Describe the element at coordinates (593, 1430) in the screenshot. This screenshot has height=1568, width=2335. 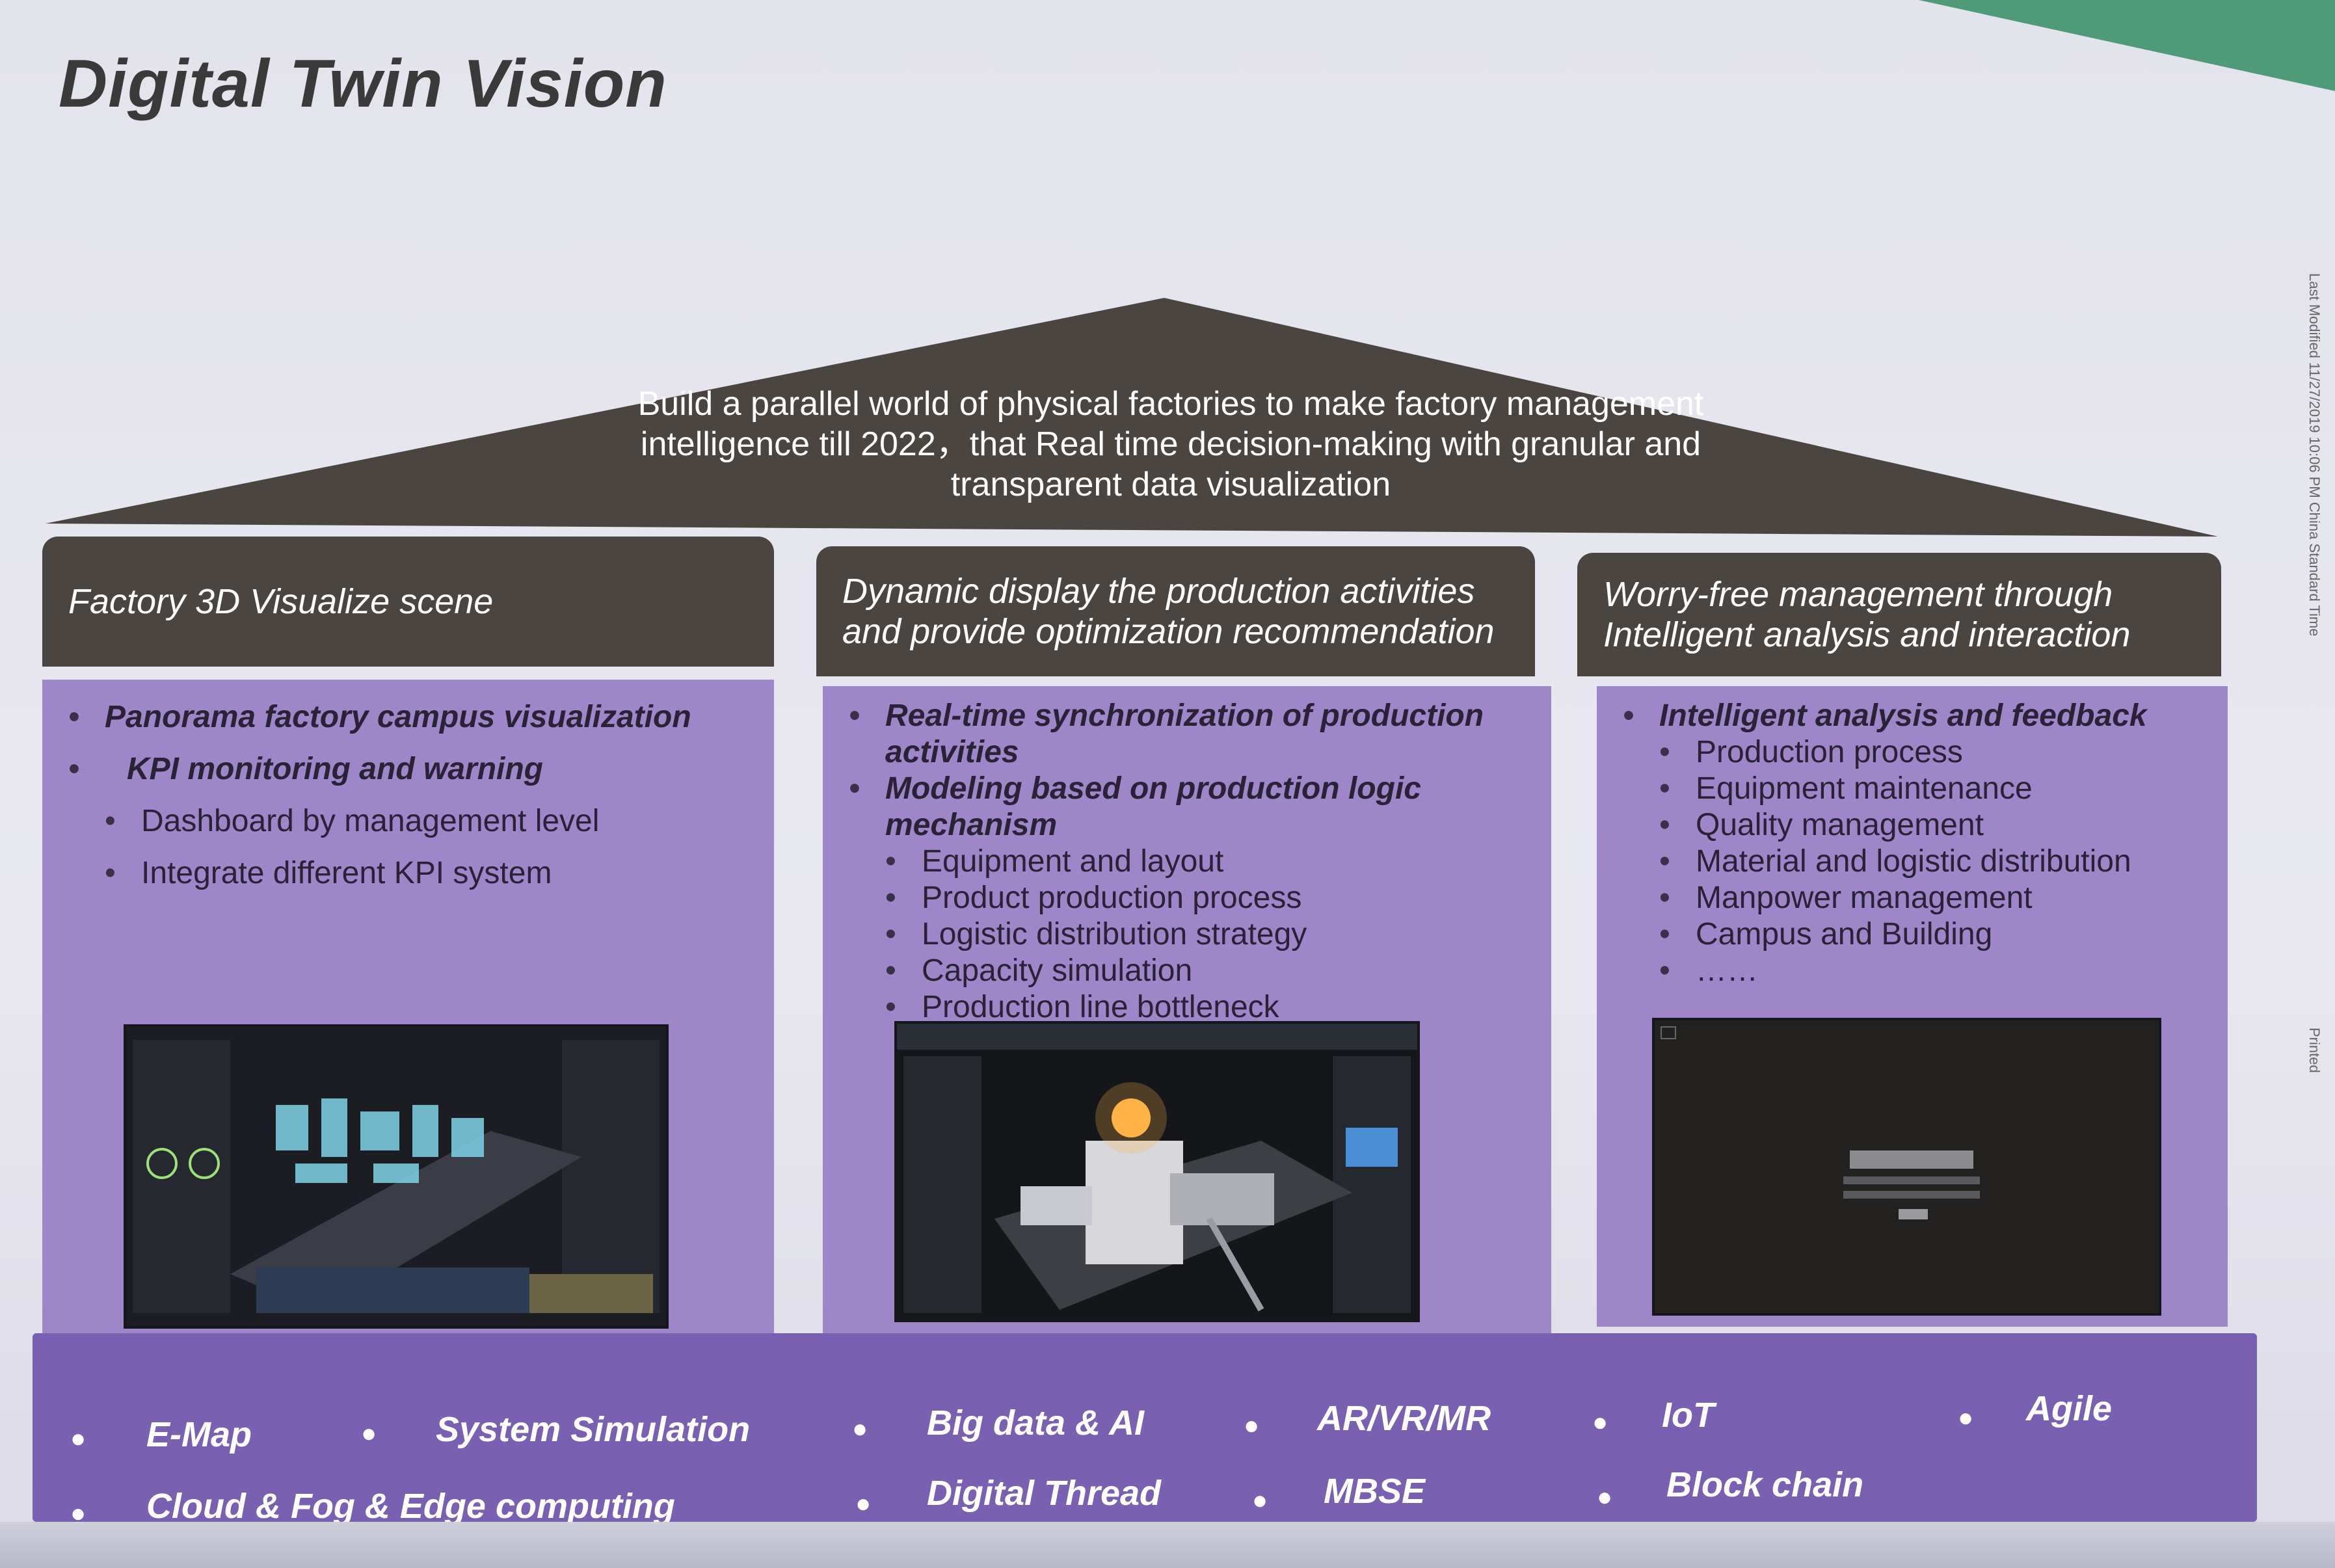
I see `tech-system-simulation: System Simulation` at that location.